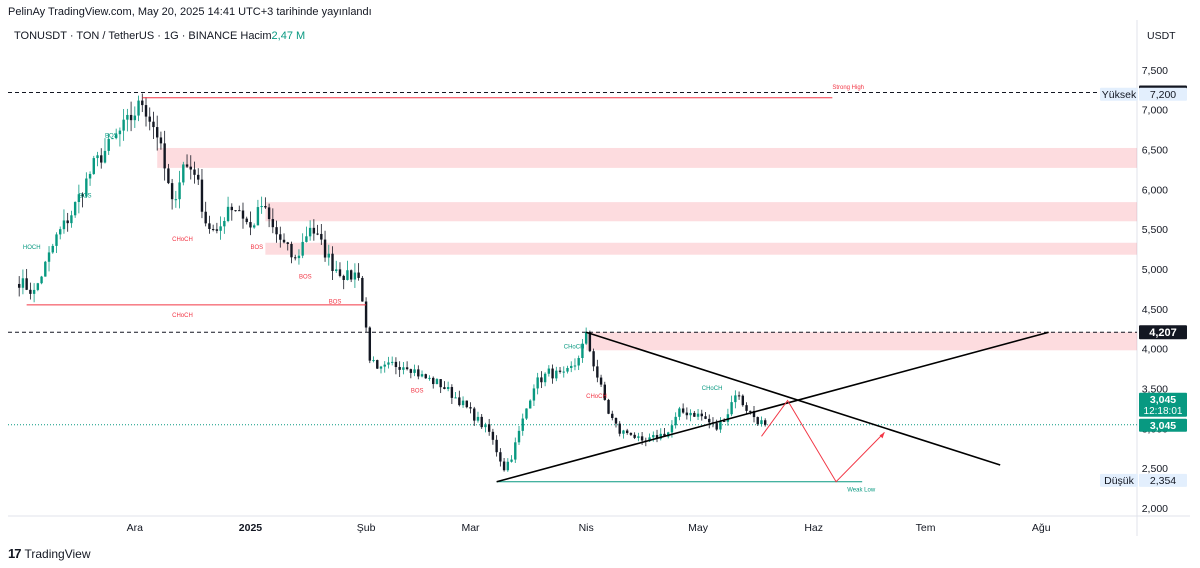  Describe the element at coordinates (49, 553) in the screenshot. I see `tradingview-brand: 17 TradingView` at that location.